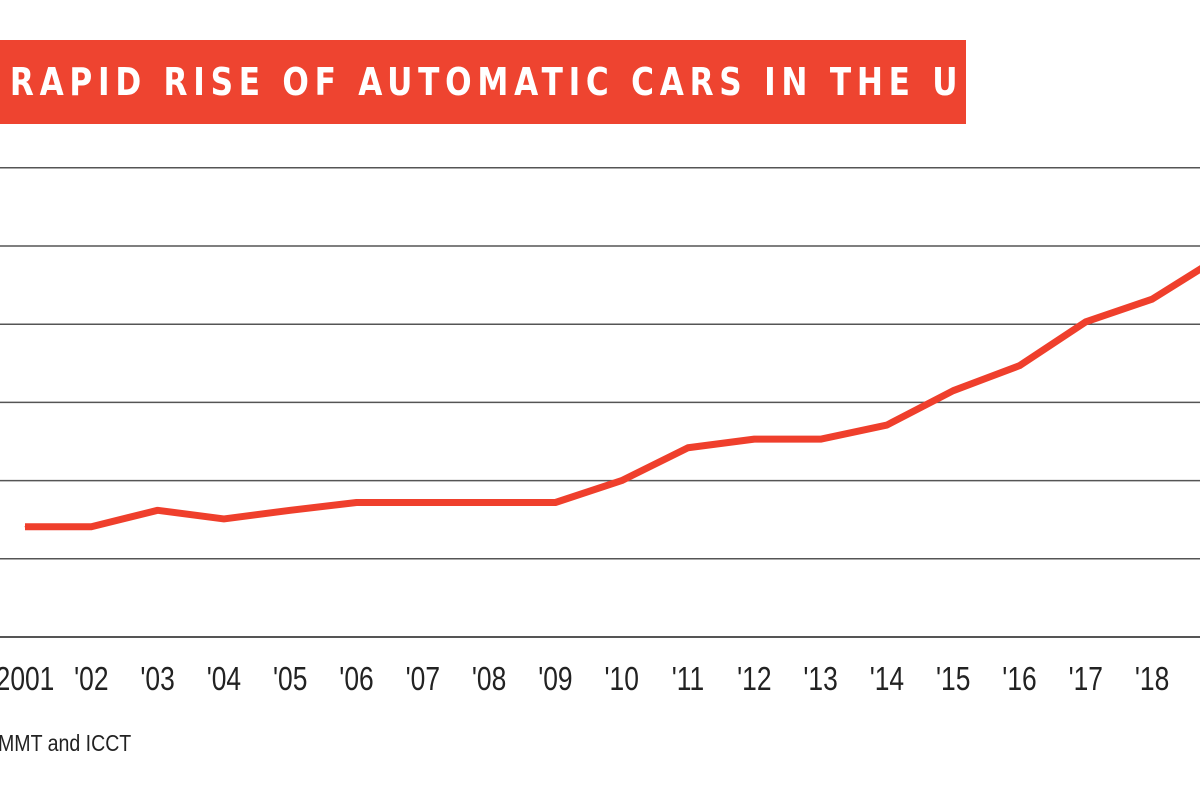  I want to click on x-tick-label: '11, so click(688, 679).